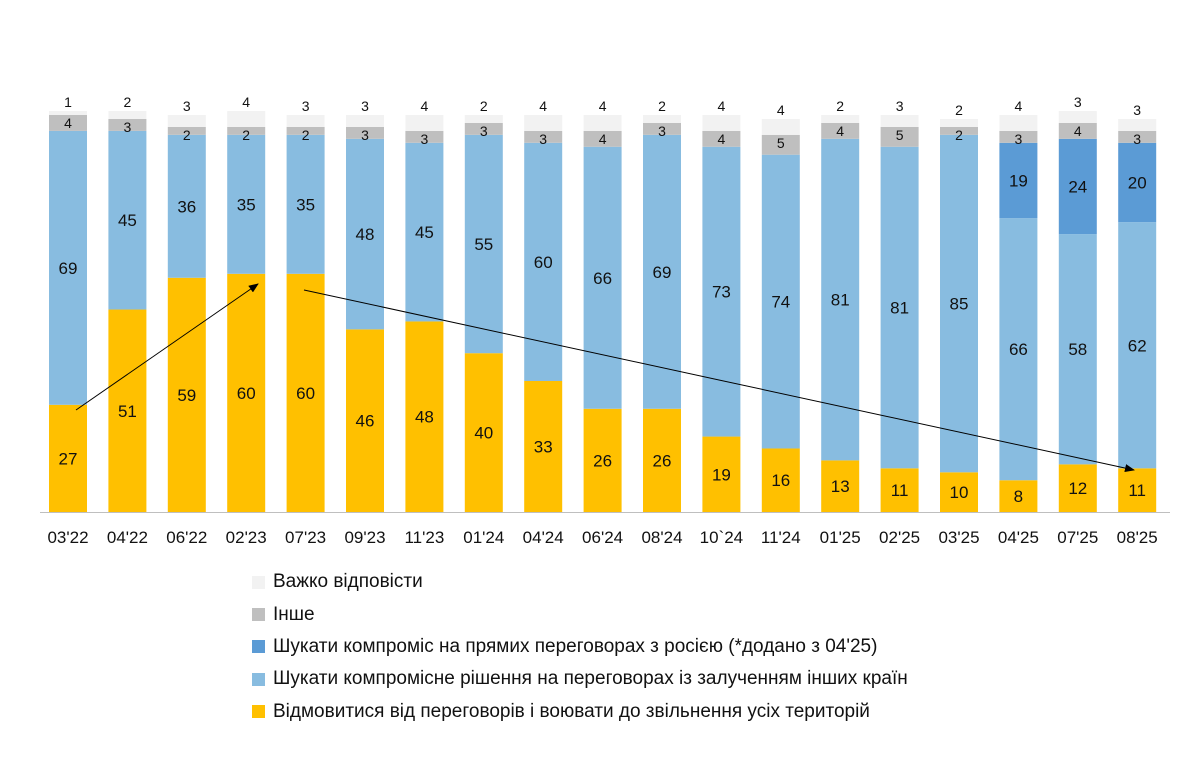 This screenshot has width=1200, height=758. I want to click on data-label: 69, so click(662, 272).